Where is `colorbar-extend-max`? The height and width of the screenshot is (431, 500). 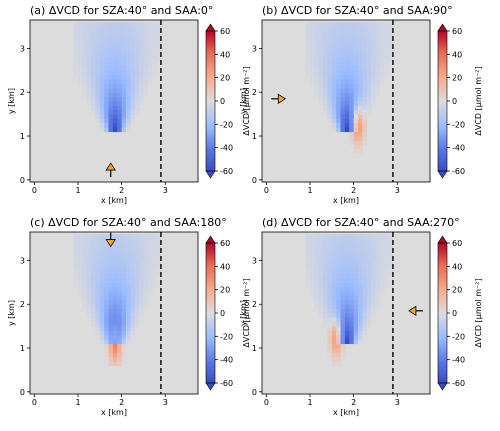
colorbar-extend-max is located at coordinates (210, 27).